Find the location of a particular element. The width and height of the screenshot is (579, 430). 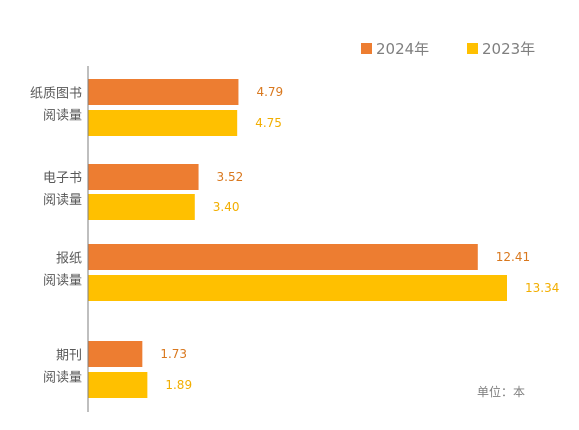

legend-swatch-s2024 is located at coordinates (366, 48).